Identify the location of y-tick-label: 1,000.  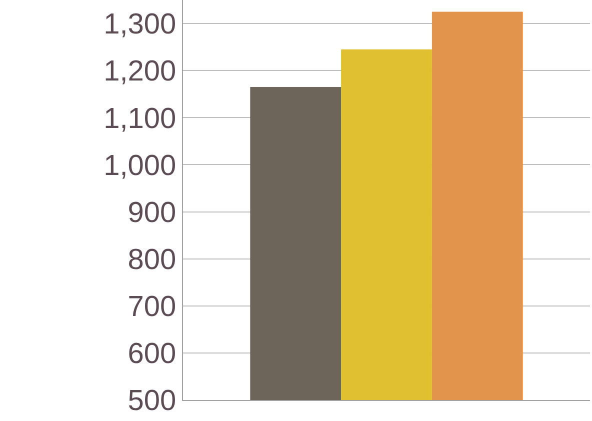
(140, 166).